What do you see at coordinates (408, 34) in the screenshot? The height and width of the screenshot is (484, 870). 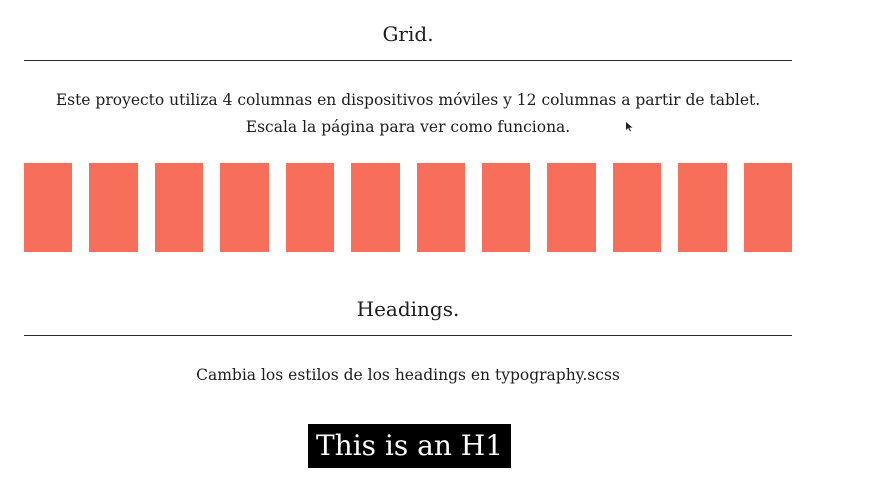 I see `grid-section-title: Grid.` at bounding box center [408, 34].